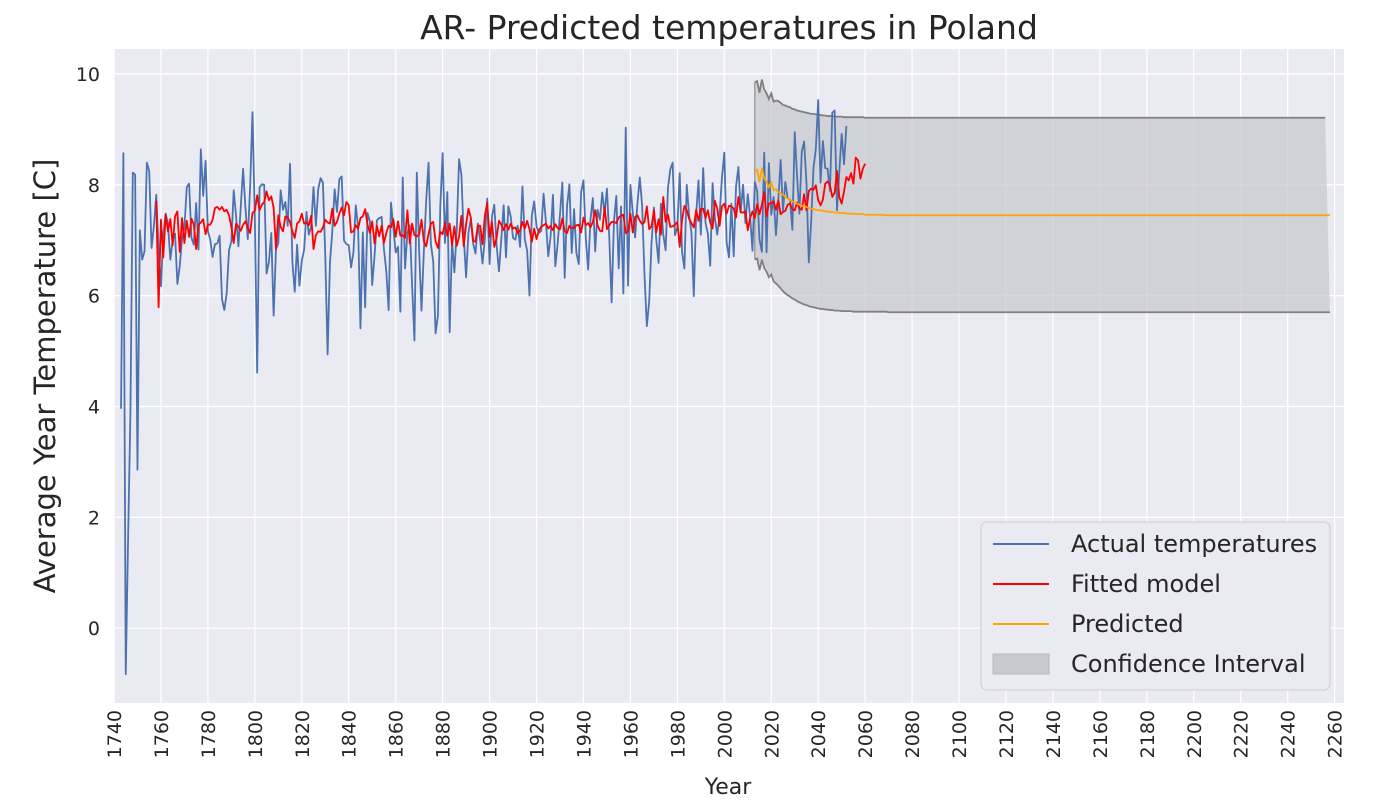 The height and width of the screenshot is (800, 1400). What do you see at coordinates (88, 75) in the screenshot?
I see `y-tick-label: 10` at bounding box center [88, 75].